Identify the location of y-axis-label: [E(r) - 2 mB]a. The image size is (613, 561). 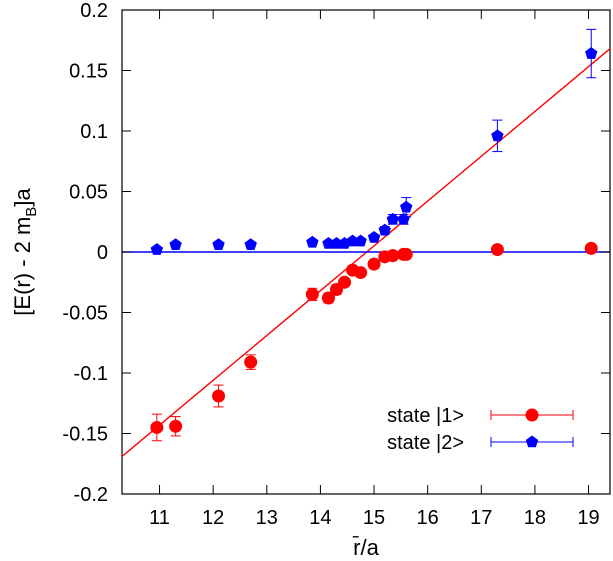
(25, 252).